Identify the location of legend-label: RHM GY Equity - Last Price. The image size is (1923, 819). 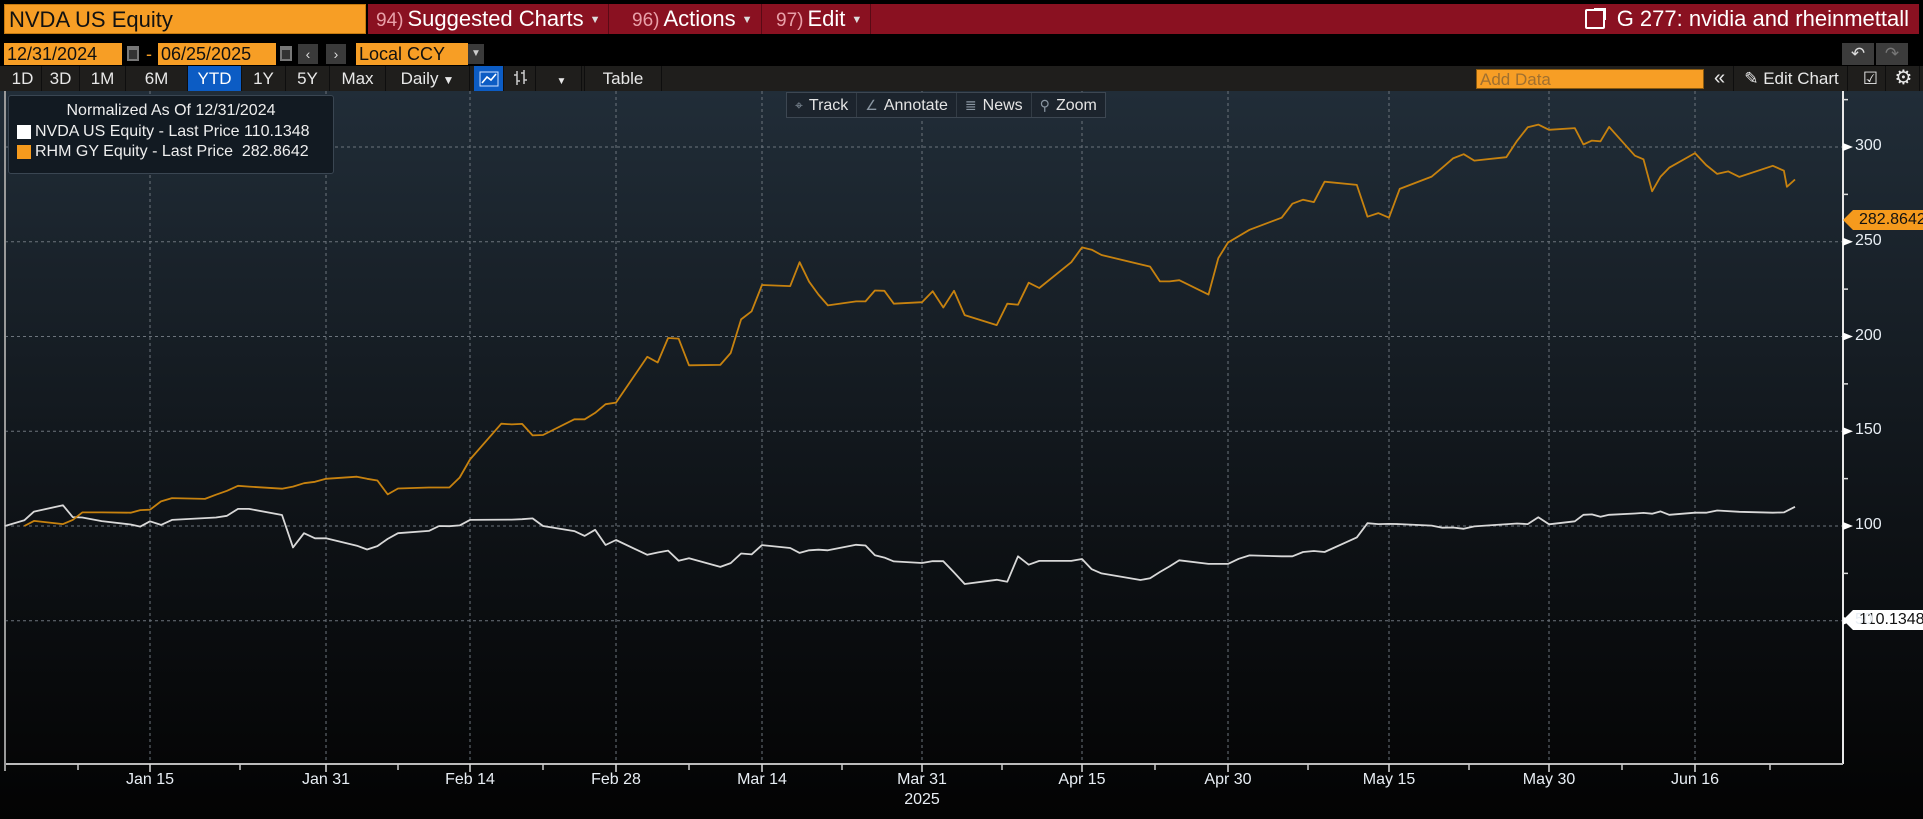
(134, 151).